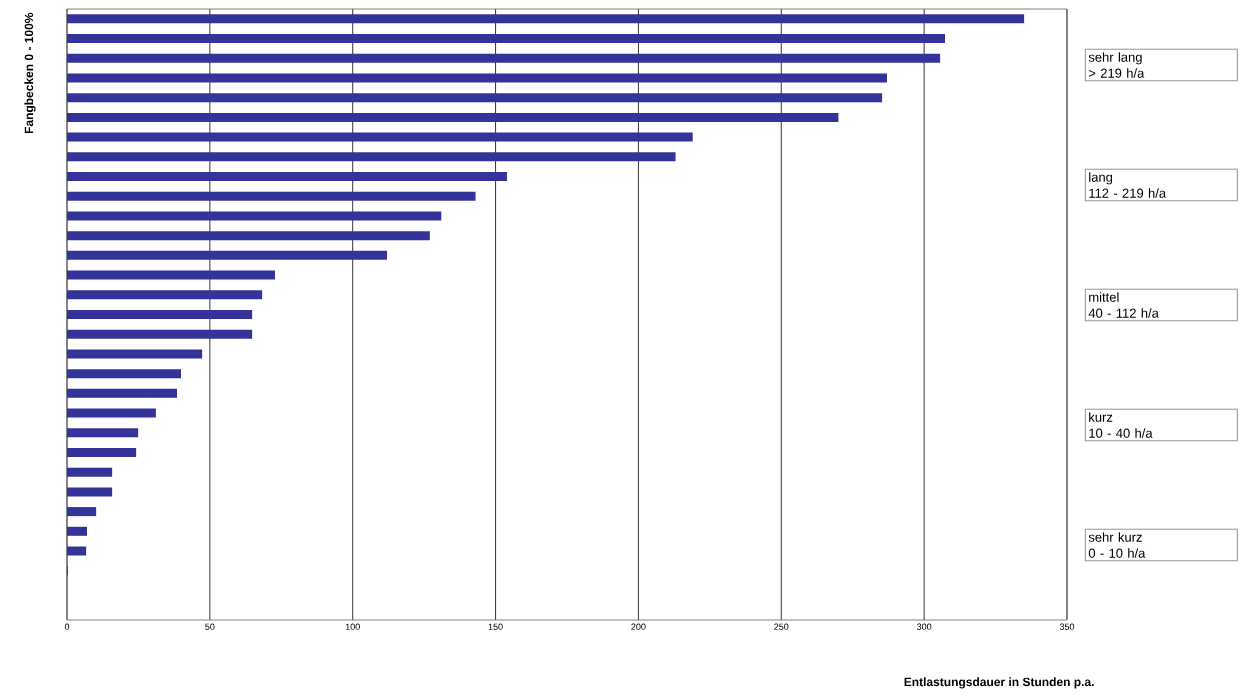 This screenshot has width=1246, height=696. What do you see at coordinates (210, 626) in the screenshot?
I see `x-tick-label: 50` at bounding box center [210, 626].